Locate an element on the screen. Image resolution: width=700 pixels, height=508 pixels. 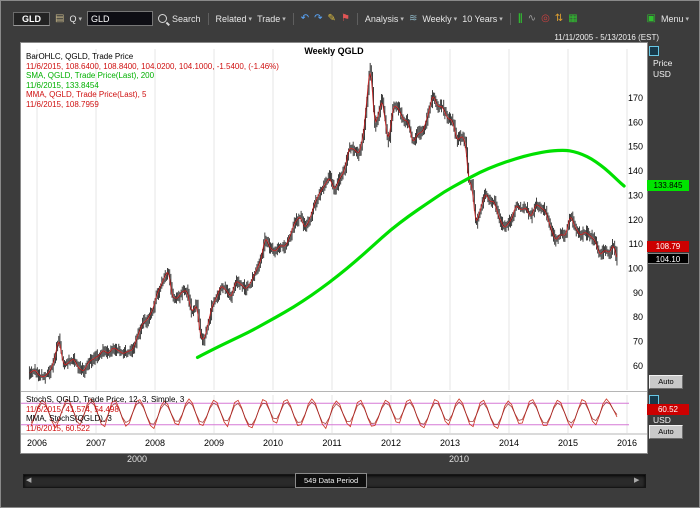
trade-label: Trade is located at coordinates (269, 18).